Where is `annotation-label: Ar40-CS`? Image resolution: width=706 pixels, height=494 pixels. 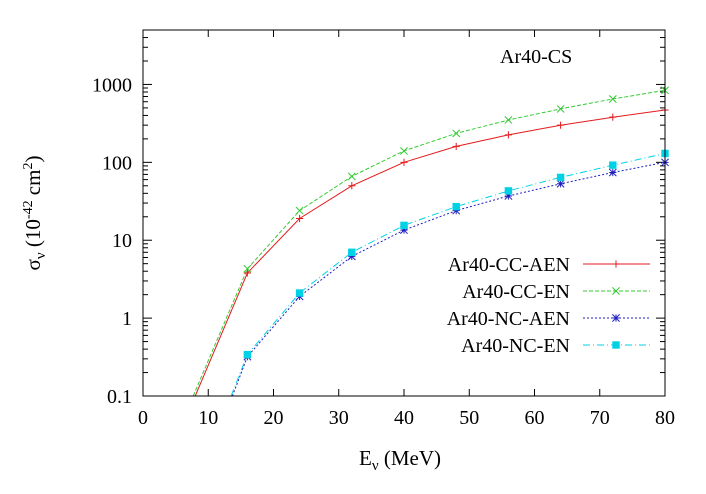 annotation-label: Ar40-CS is located at coordinates (536, 57).